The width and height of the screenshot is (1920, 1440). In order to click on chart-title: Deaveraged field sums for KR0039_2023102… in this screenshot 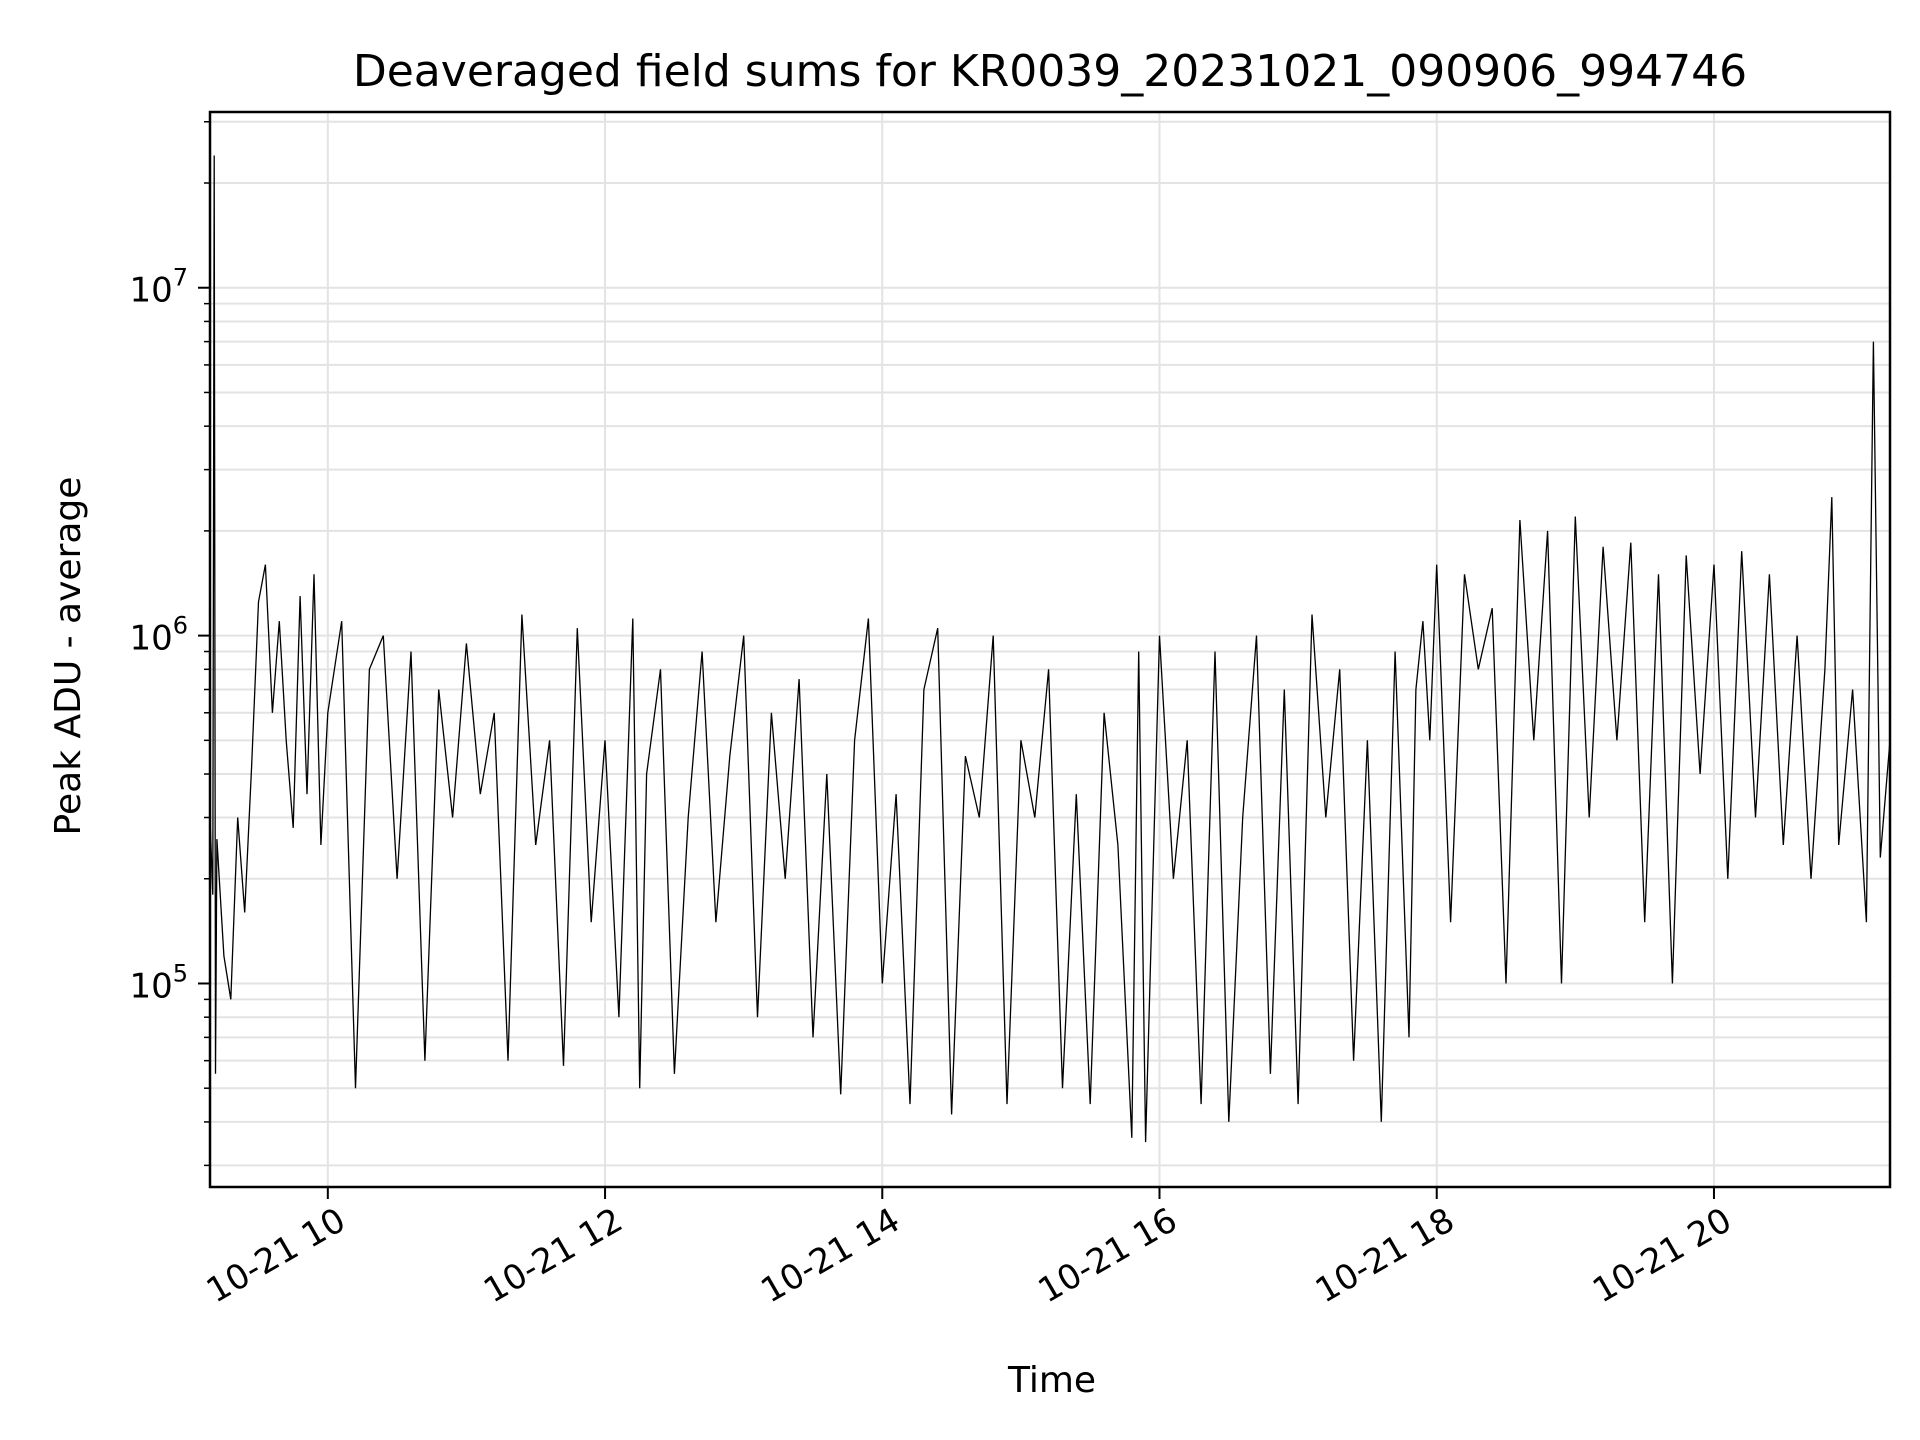, I will do `click(1050, 71)`.